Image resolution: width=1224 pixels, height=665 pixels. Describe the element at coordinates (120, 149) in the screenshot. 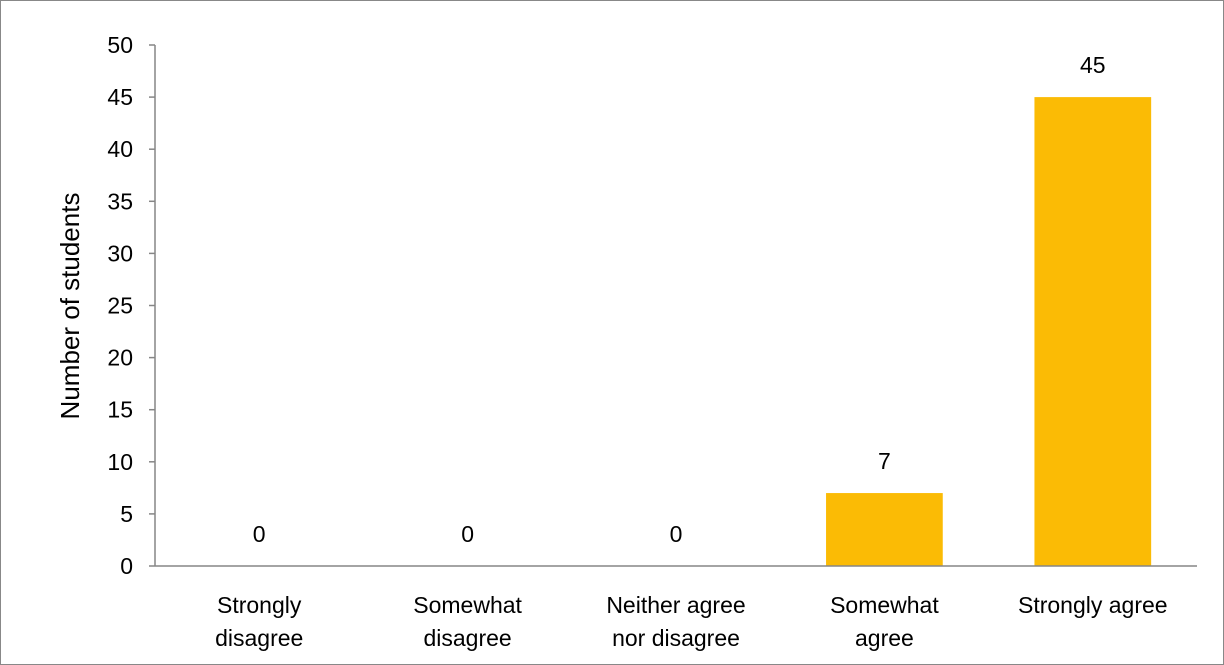

I see `y-tick-label: 40` at that location.